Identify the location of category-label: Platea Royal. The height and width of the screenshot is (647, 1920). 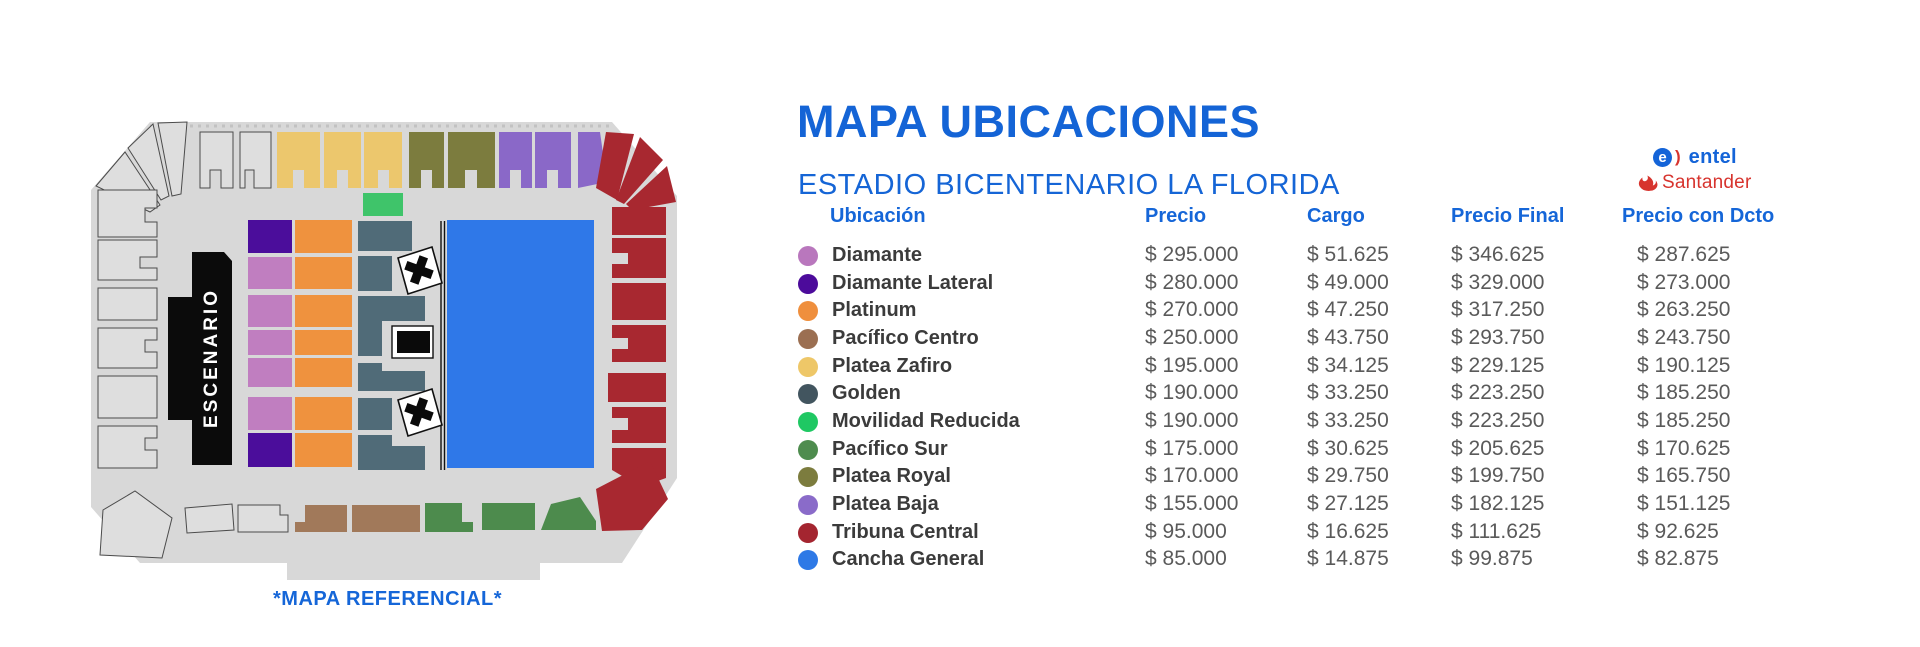
(891, 476).